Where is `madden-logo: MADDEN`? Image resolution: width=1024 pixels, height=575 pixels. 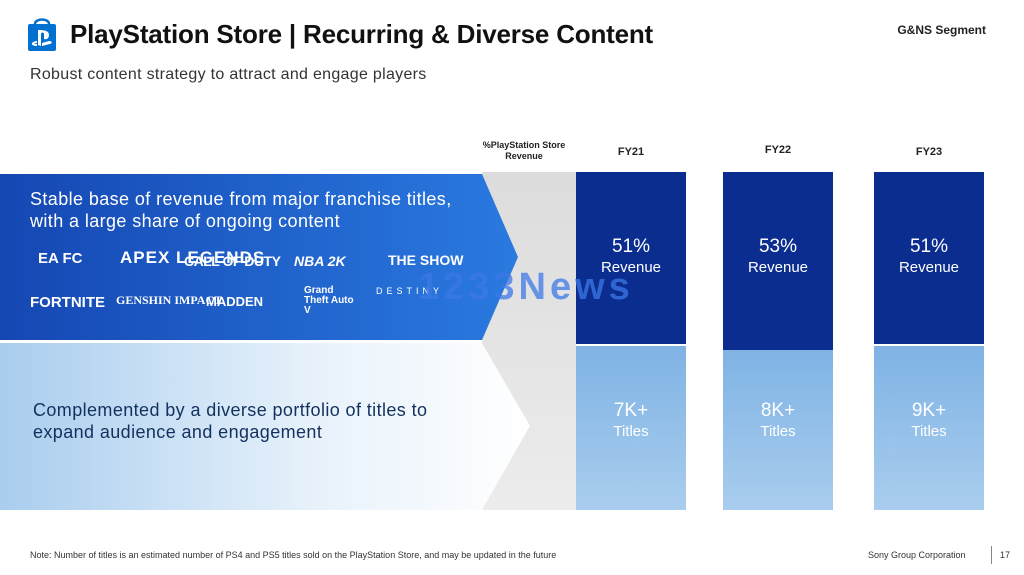 madden-logo: MADDEN is located at coordinates (235, 301).